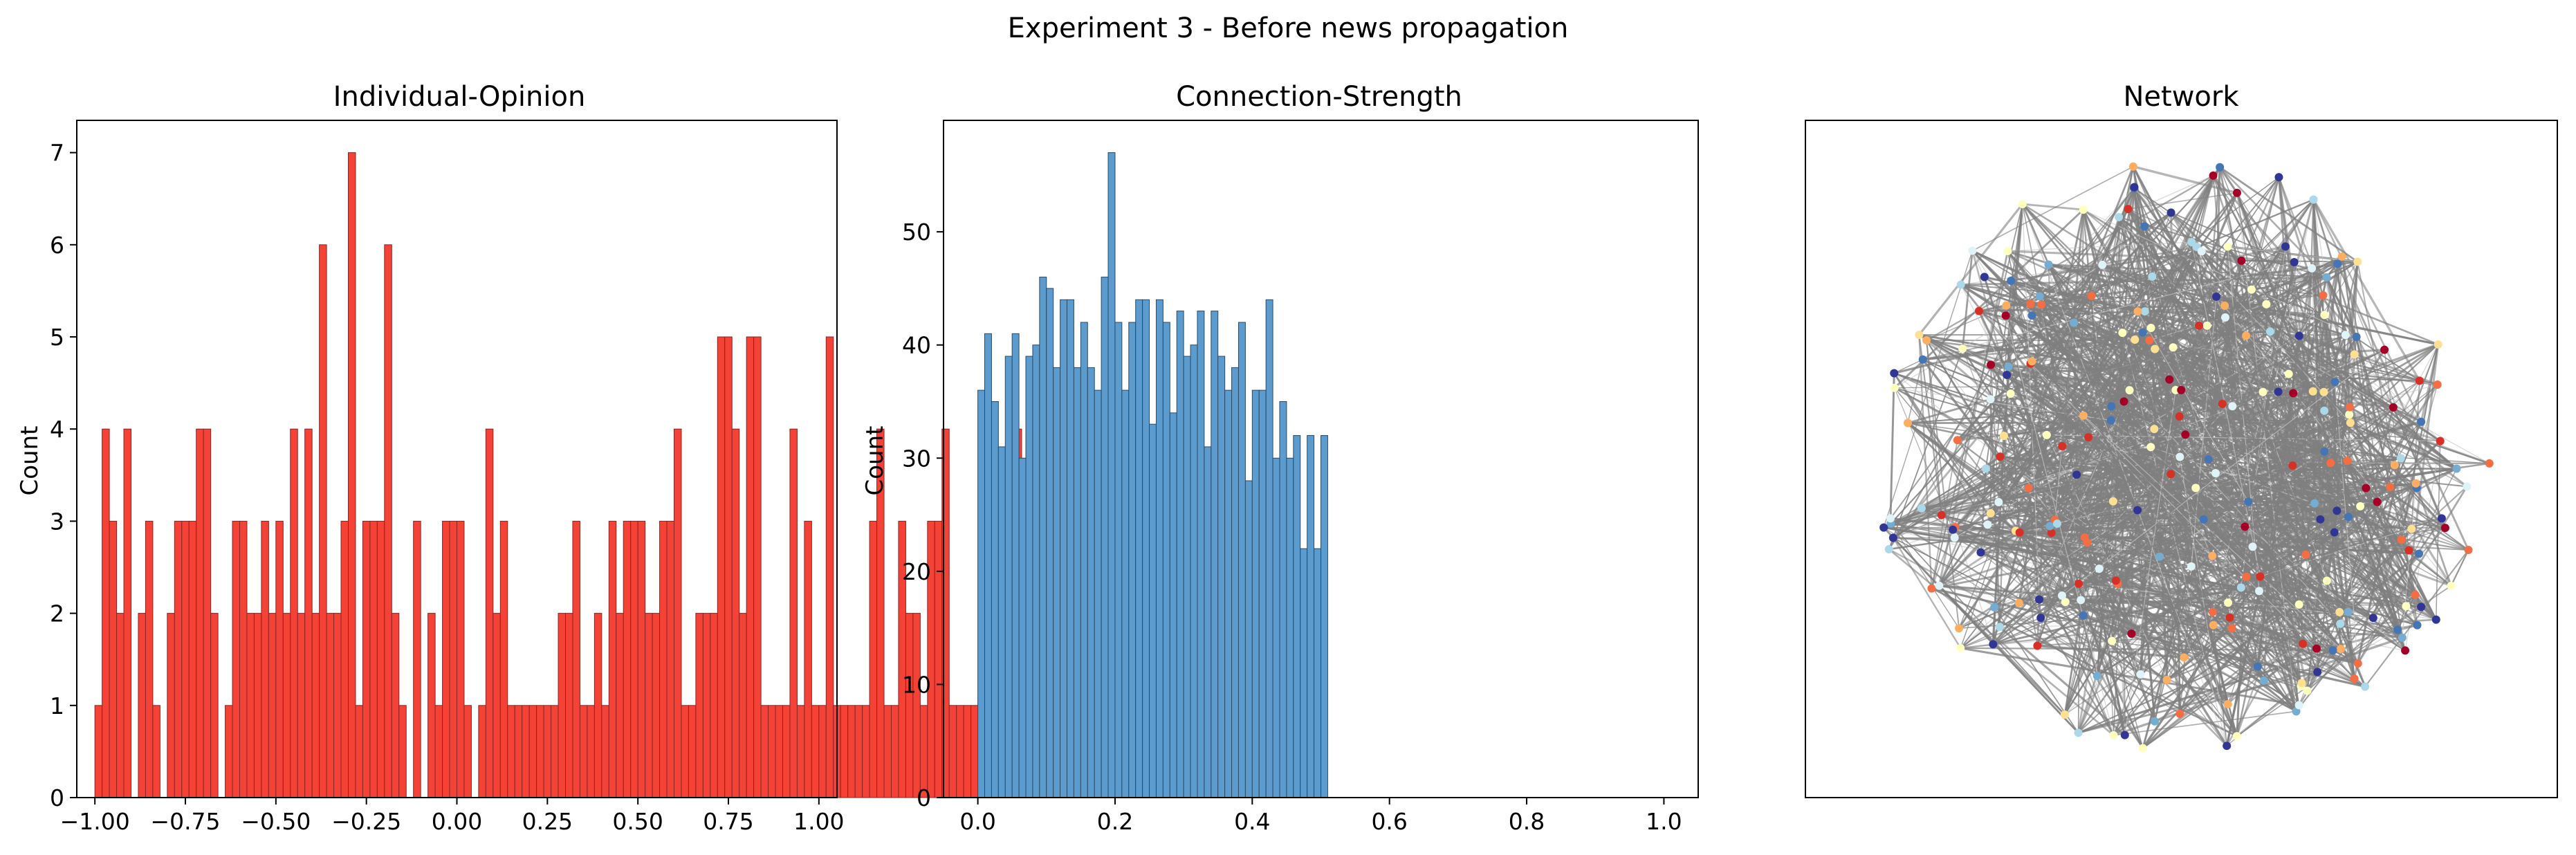  What do you see at coordinates (923, 515) in the screenshot?
I see `strength-histogram-yaxis: 0 10 20 30 40 50` at bounding box center [923, 515].